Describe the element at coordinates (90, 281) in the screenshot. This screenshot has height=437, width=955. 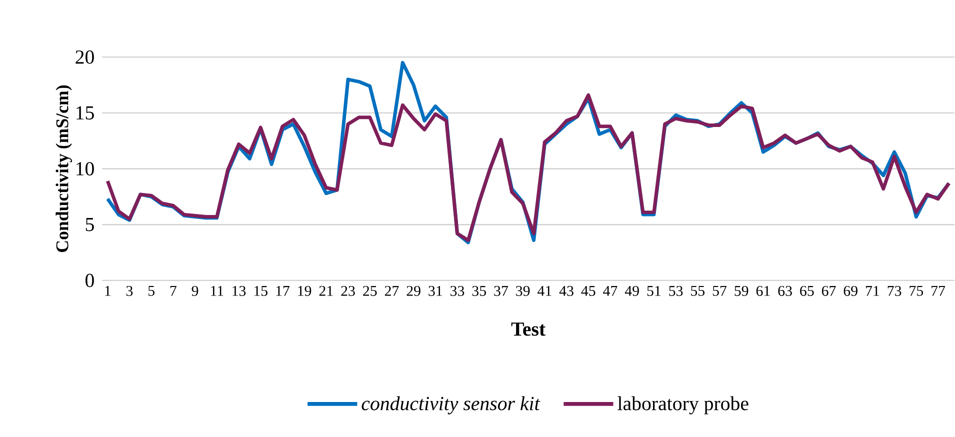
I see `y-tick-label: 0` at that location.